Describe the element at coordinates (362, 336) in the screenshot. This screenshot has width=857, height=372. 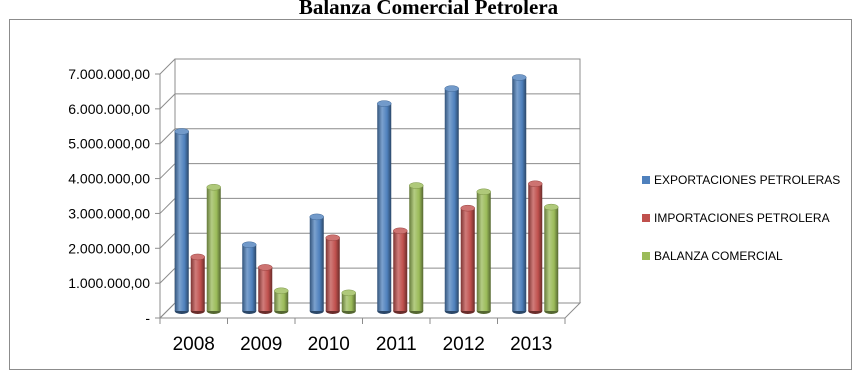
I see `x-axis-tick-labels: 2008 2009 2010 2011 2012 2013` at that location.